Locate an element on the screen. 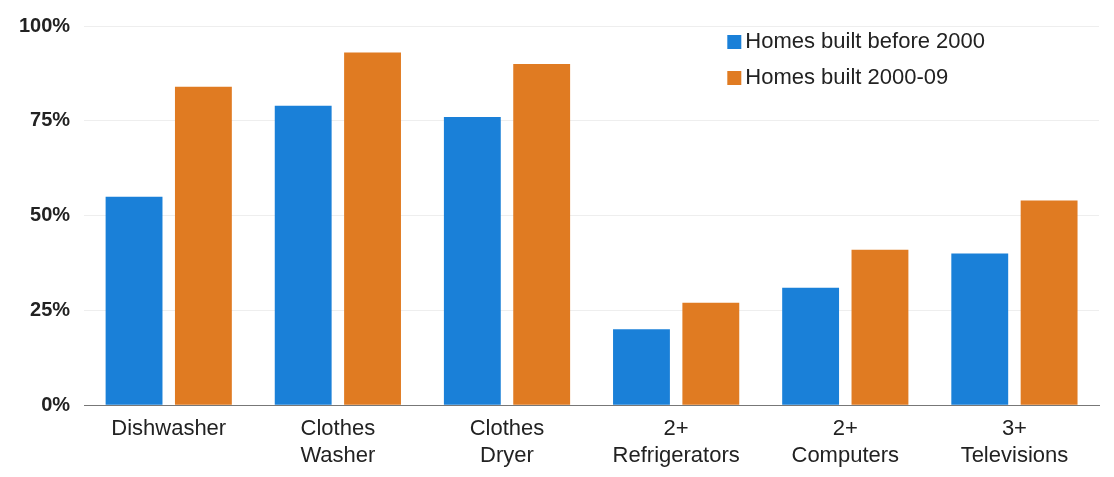 This screenshot has width=1114, height=477. x-tick-label: 2+ Refrigerators is located at coordinates (676, 441).